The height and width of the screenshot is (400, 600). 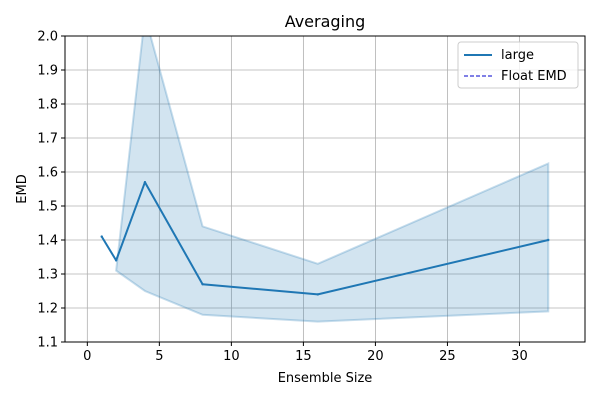 I want to click on x-tick-label: 20, so click(x=375, y=356).